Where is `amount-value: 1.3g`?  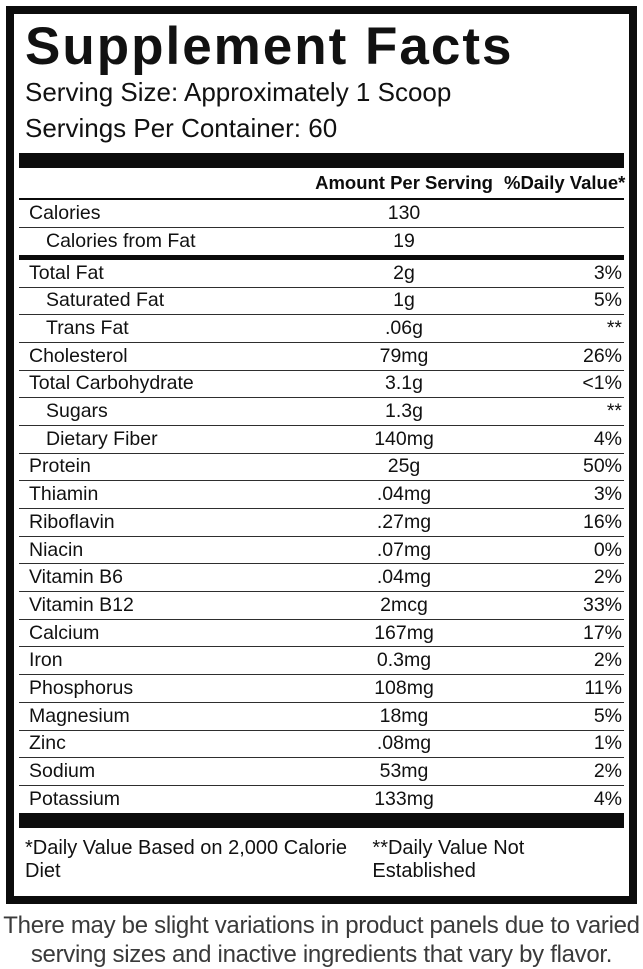
amount-value: 1.3g is located at coordinates (404, 411).